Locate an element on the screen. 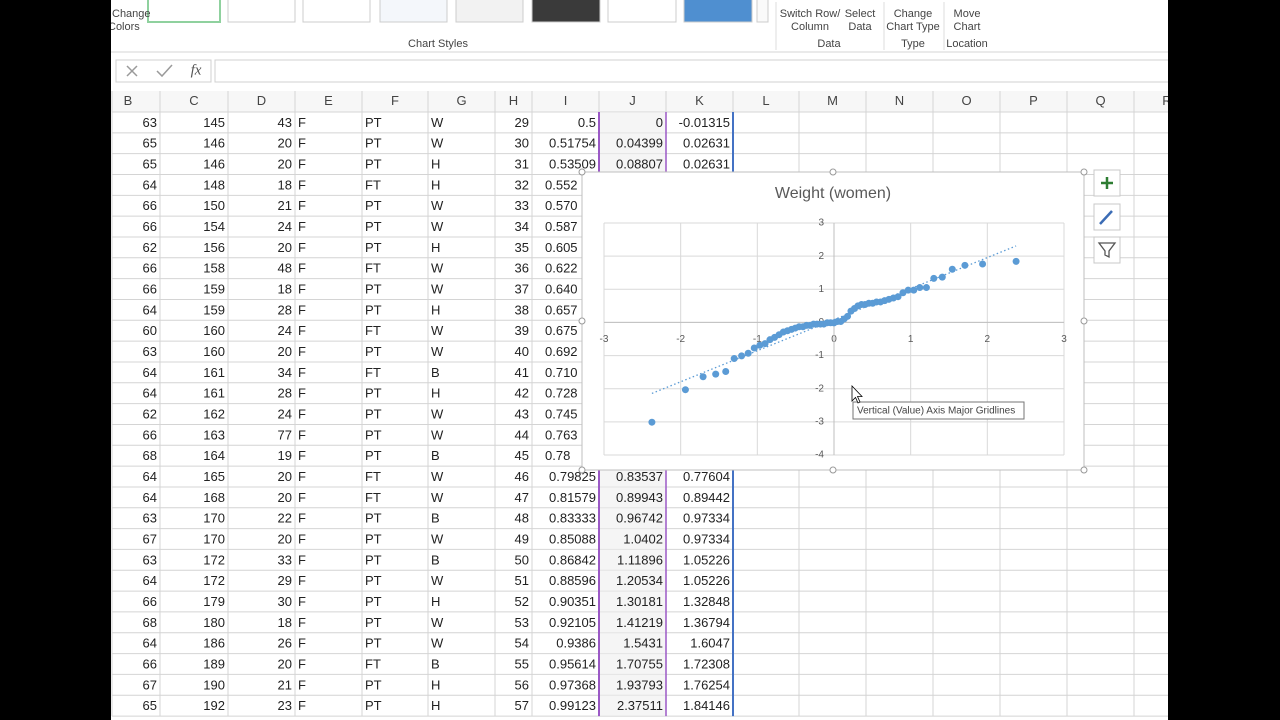 This screenshot has width=1280, height=720. cell: 0.90351 is located at coordinates (572, 601).